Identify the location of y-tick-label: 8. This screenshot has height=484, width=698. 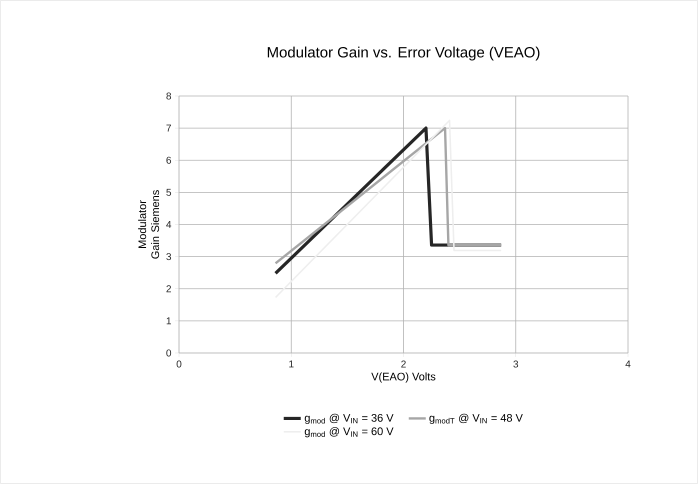
(169, 96).